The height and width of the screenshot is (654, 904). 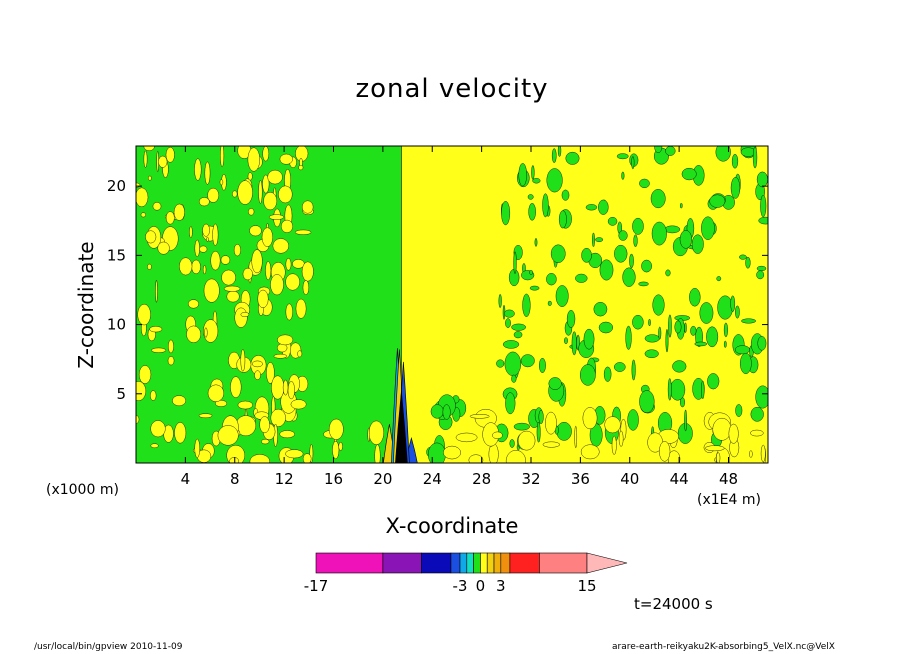 I want to click on x-tick-label: 4, so click(x=186, y=479).